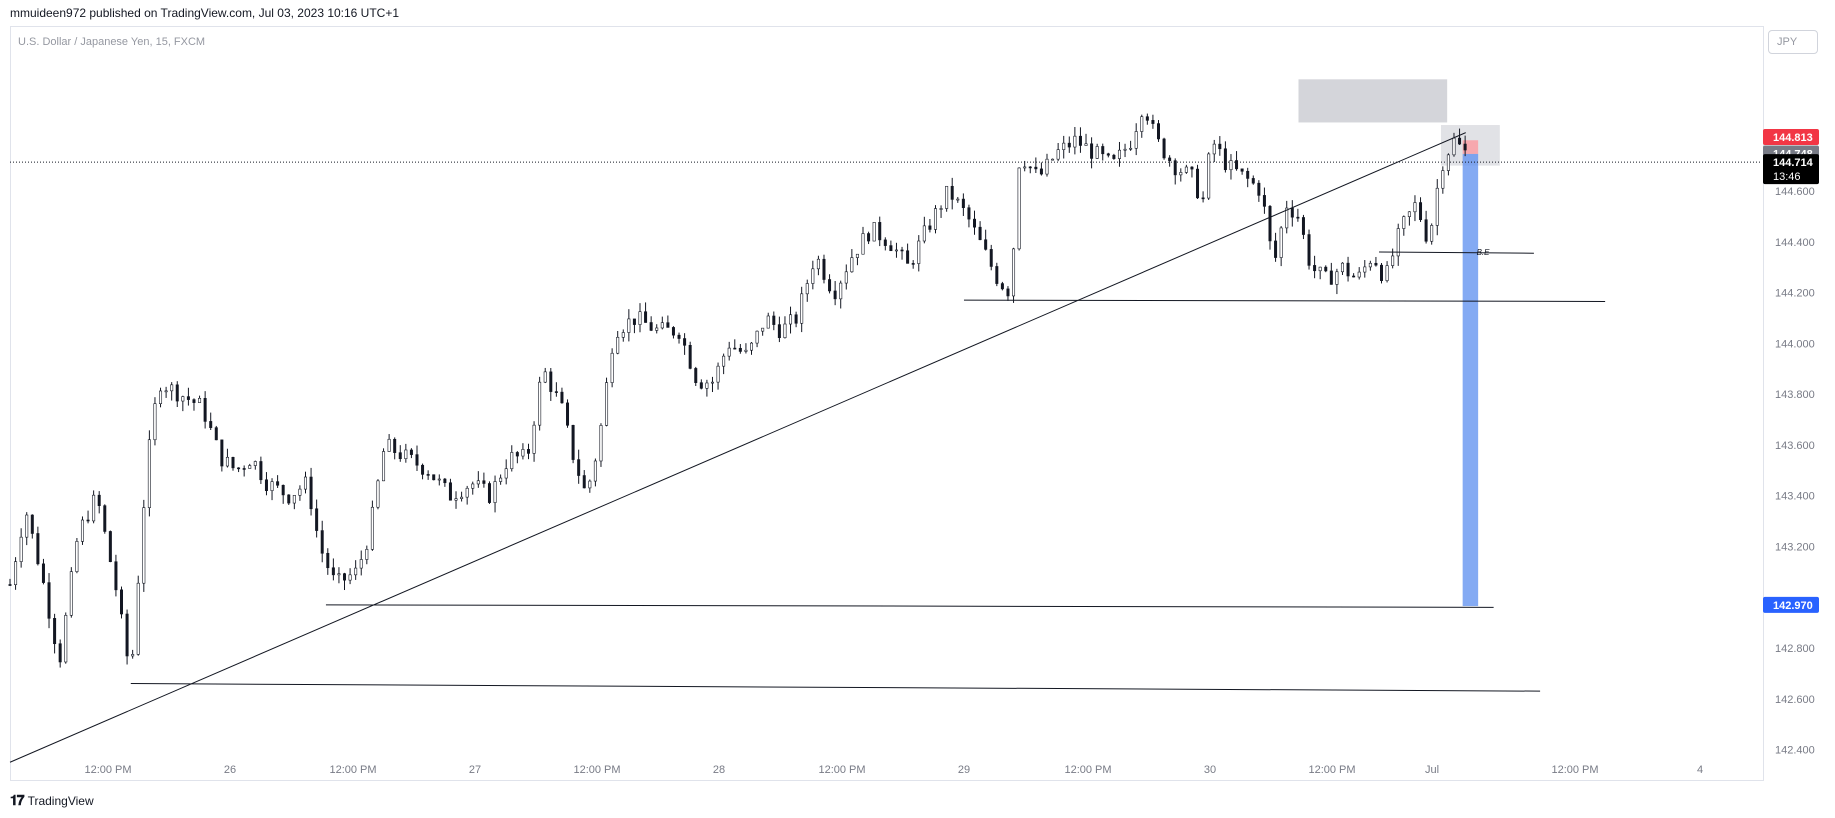 The image size is (1835, 818). What do you see at coordinates (1795, 294) in the screenshot?
I see `y-tick-label: 144.200` at bounding box center [1795, 294].